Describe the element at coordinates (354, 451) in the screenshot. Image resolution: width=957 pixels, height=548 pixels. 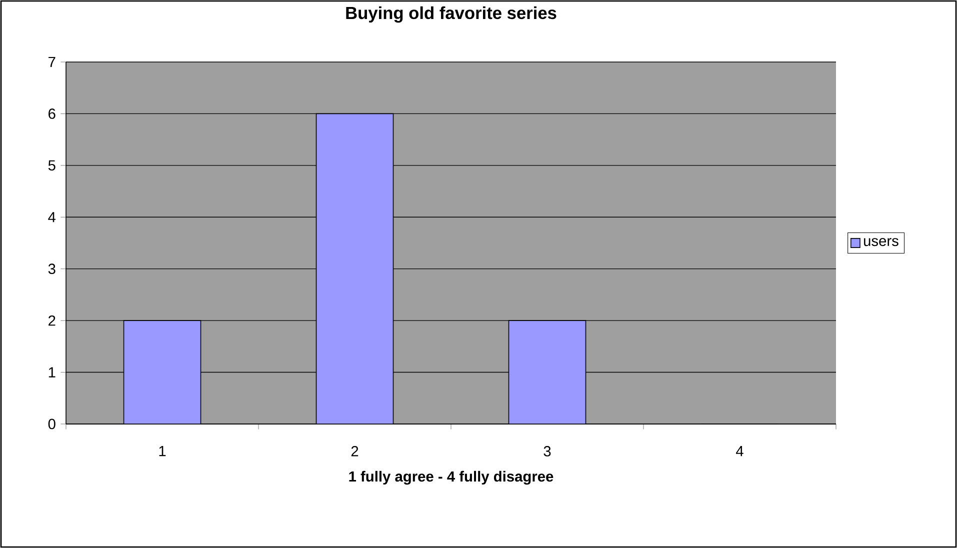
I see `x-tick-label: 2` at that location.